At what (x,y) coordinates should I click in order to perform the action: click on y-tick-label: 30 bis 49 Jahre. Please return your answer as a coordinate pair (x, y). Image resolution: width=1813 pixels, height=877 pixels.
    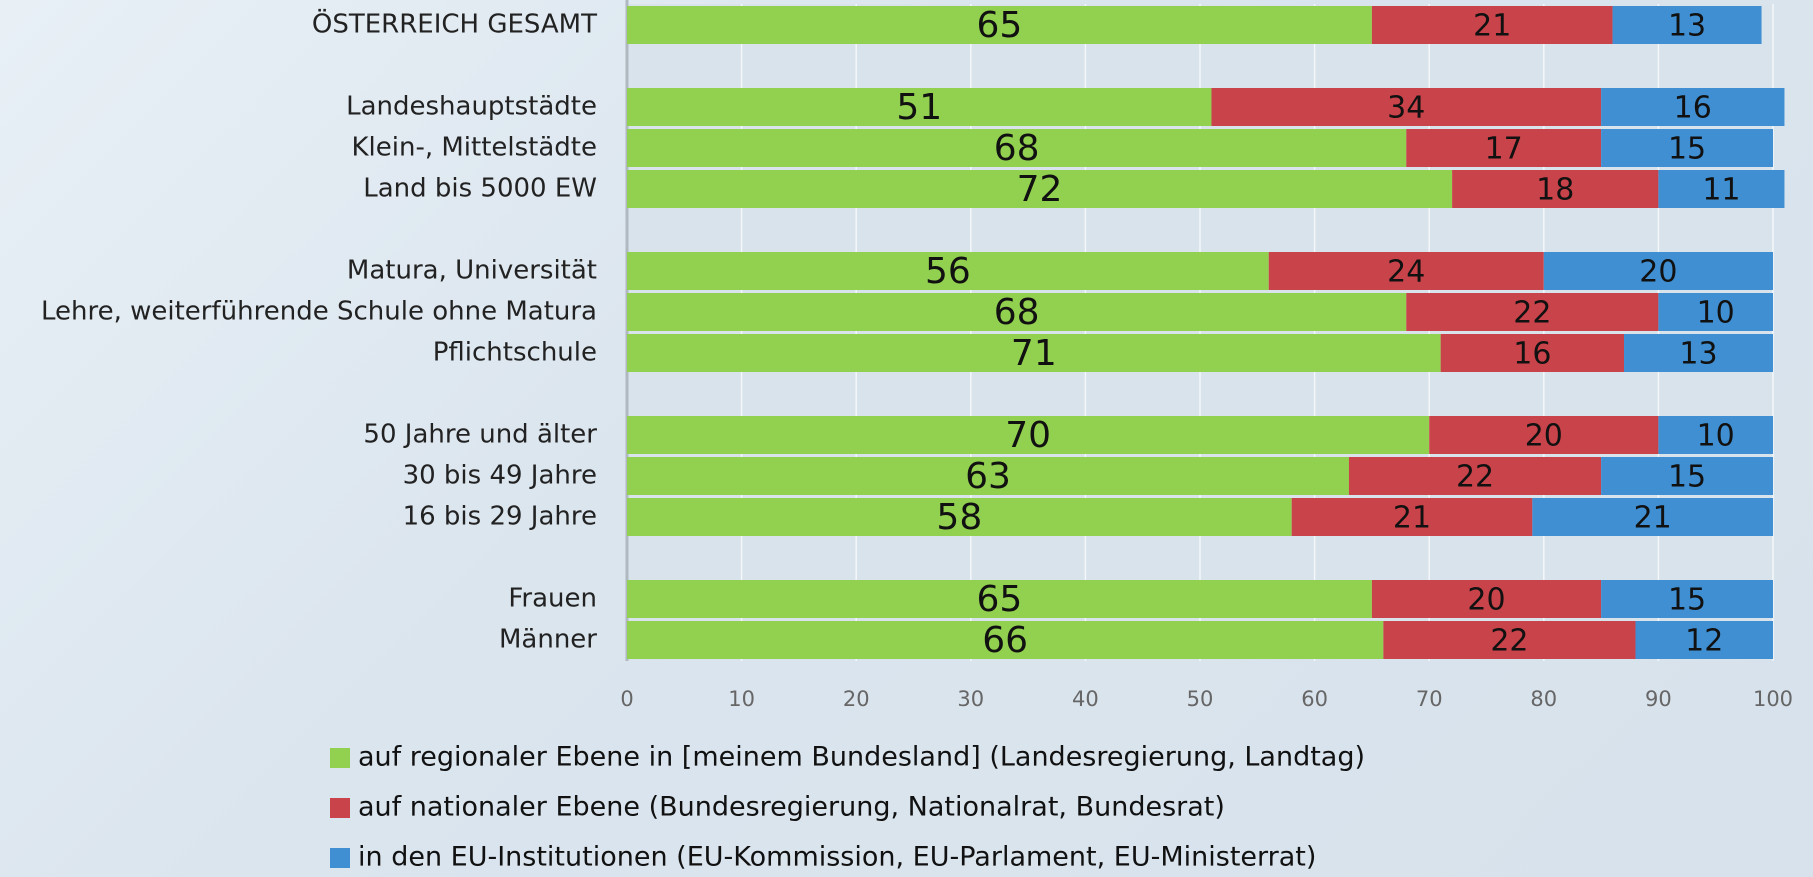
    Looking at the image, I should click on (500, 476).